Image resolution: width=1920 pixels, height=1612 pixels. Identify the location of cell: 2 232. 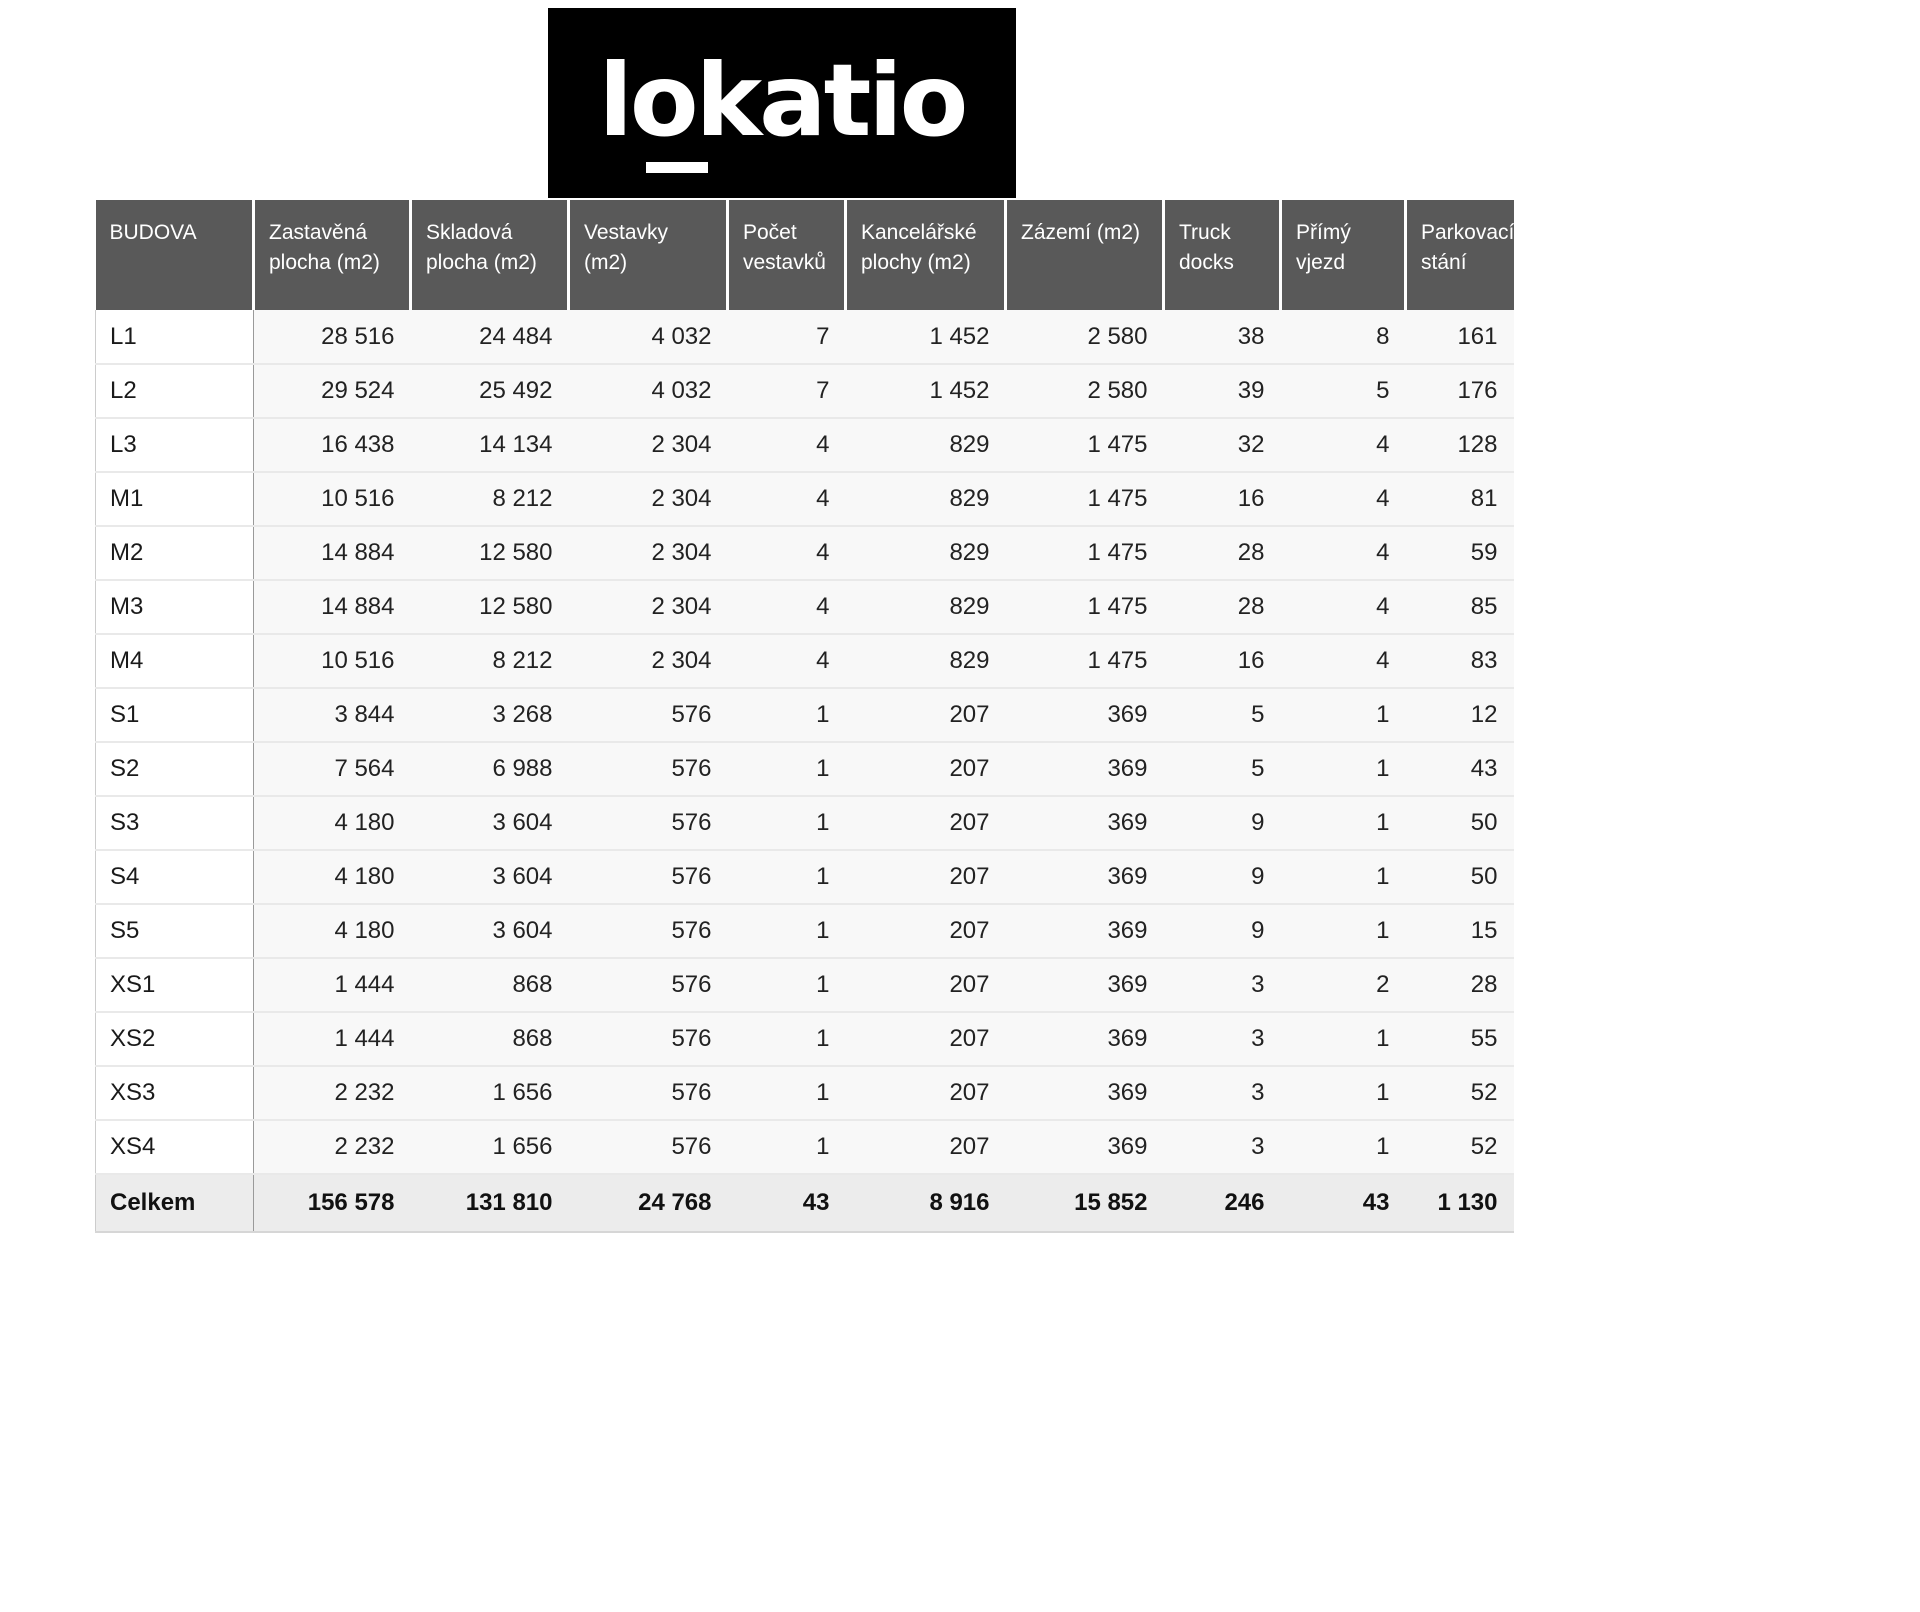
(332, 1093).